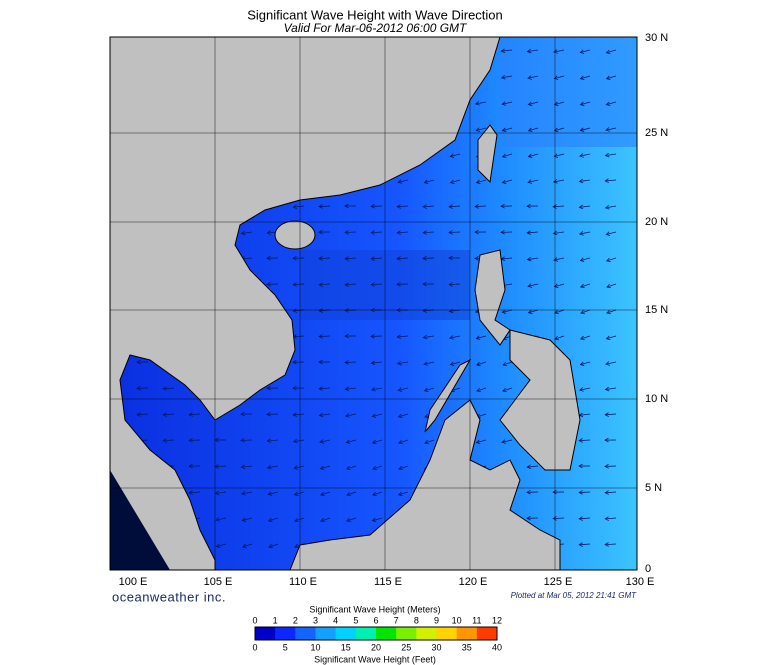 This screenshot has width=775, height=665. I want to click on lat-label: 15 N, so click(656, 310).